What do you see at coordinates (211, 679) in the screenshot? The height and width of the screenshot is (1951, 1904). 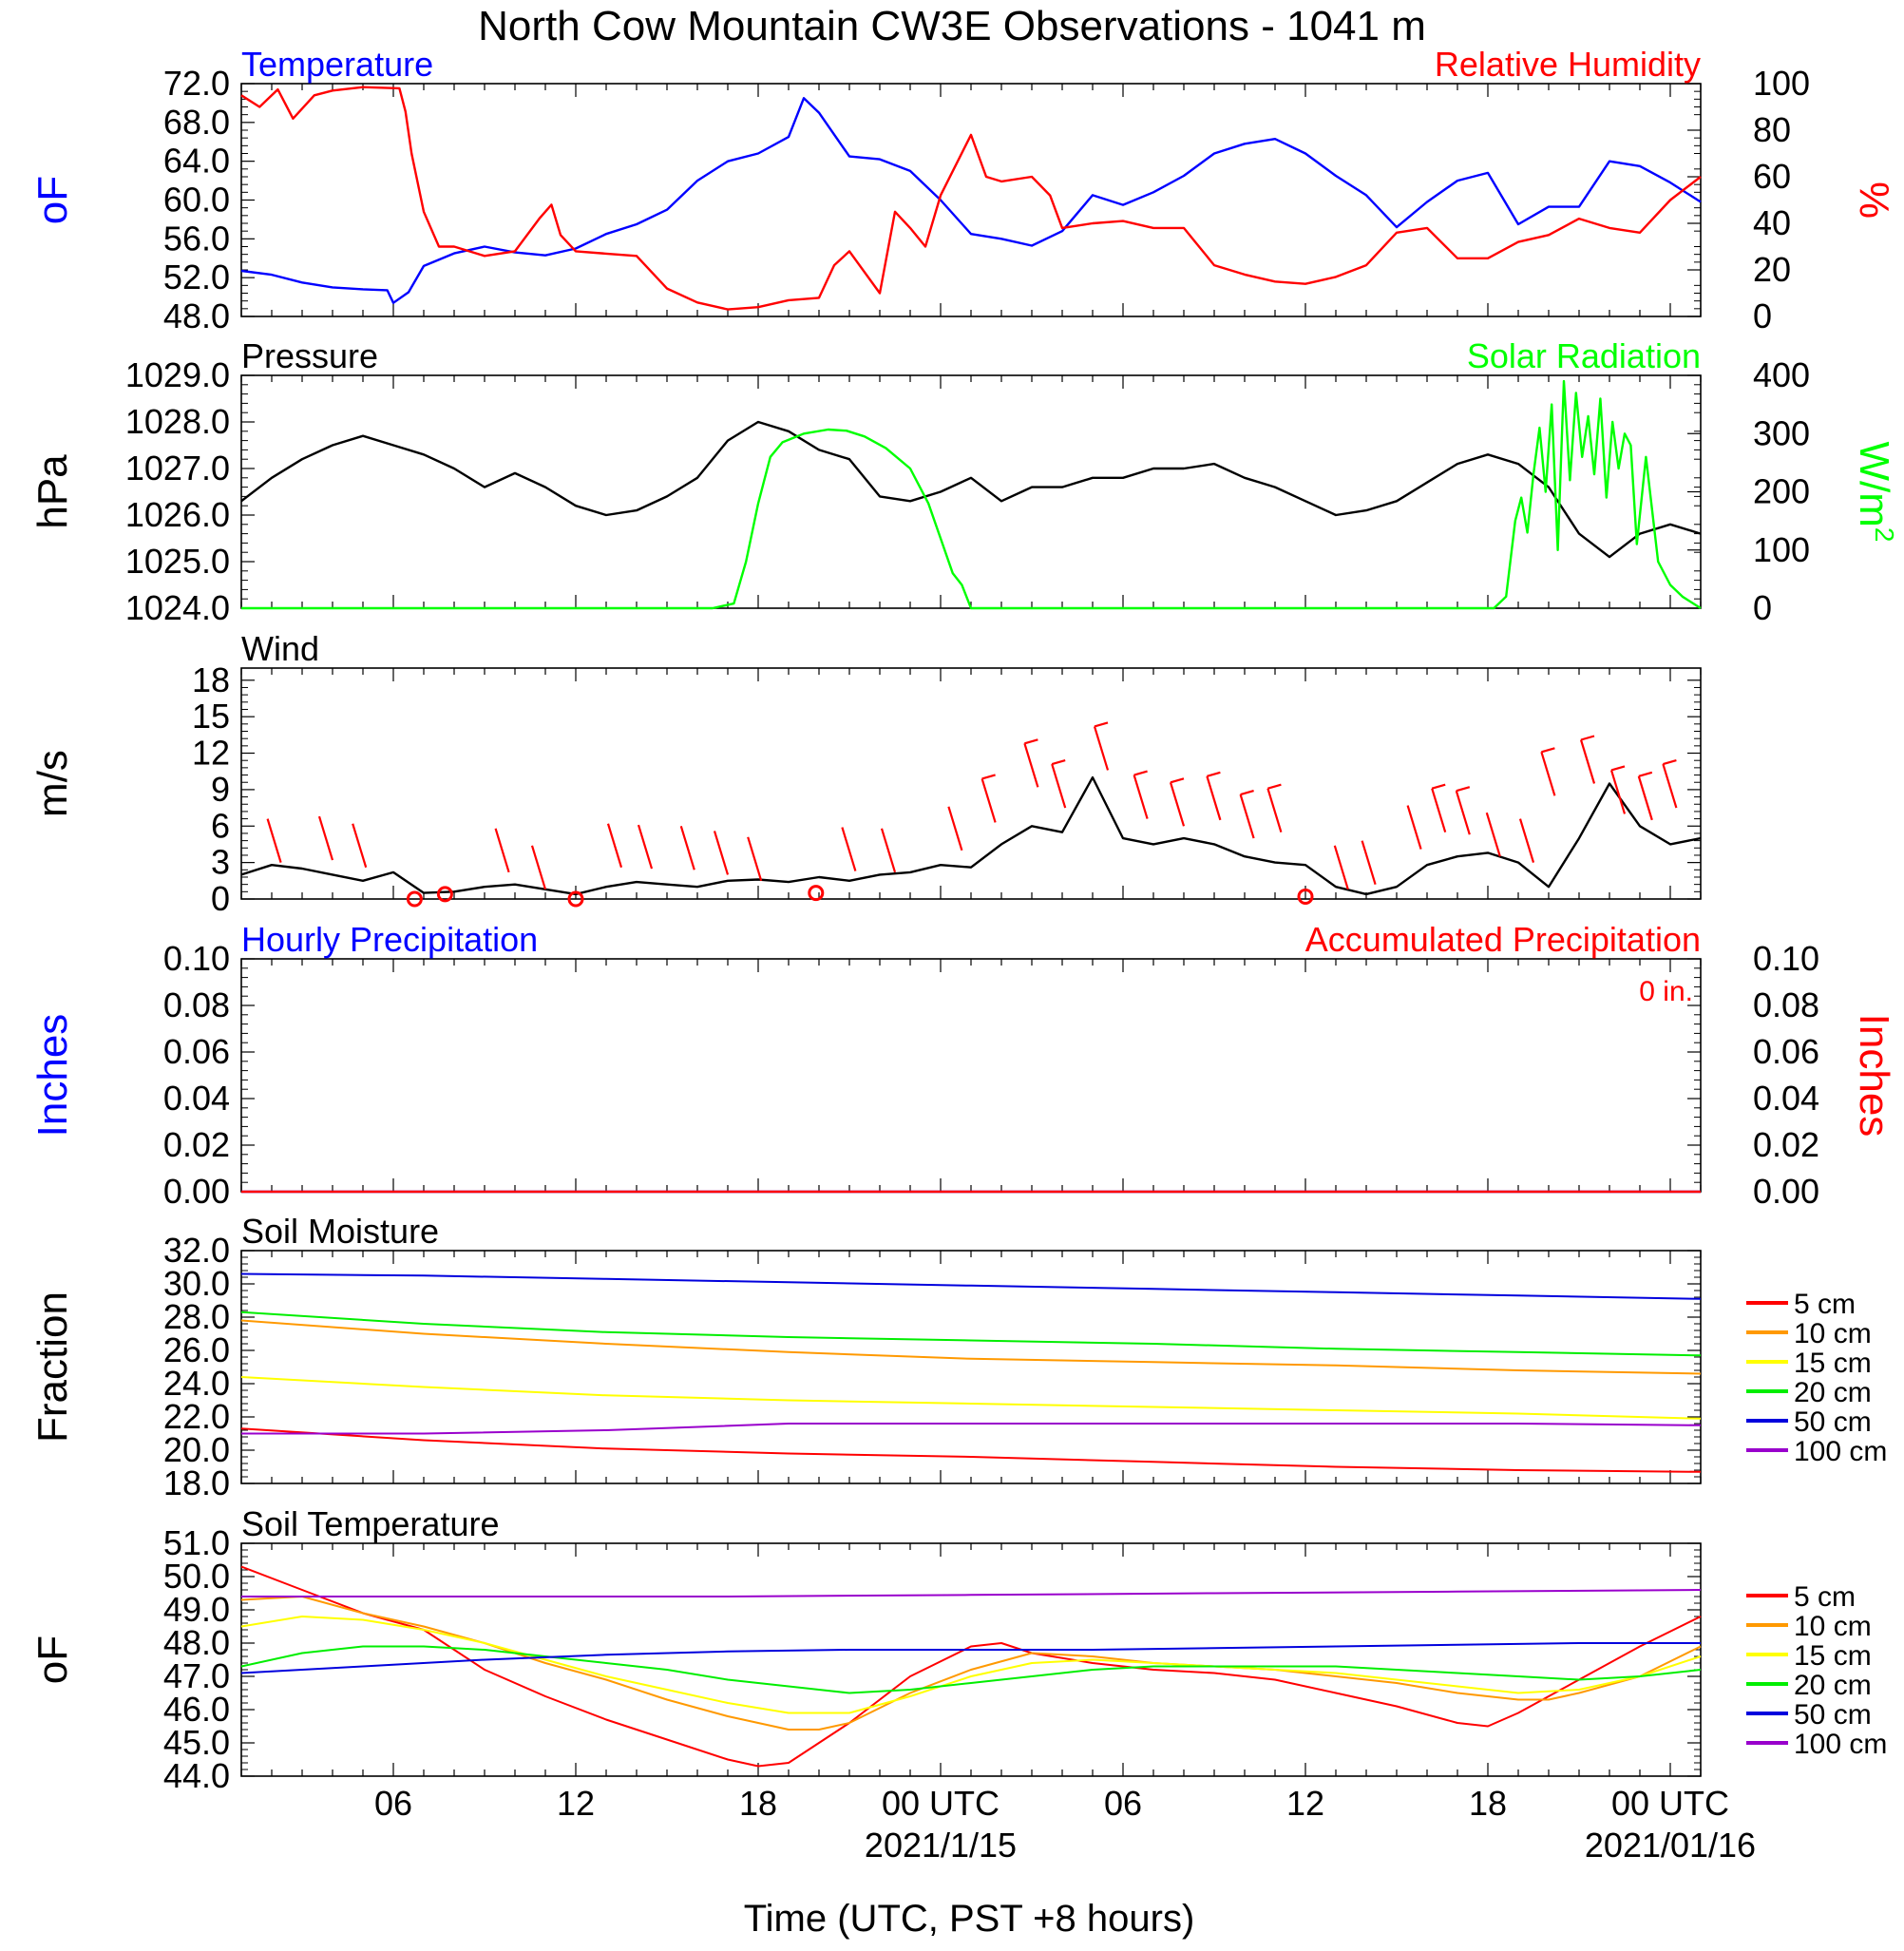 I see `y-tick-label: 18` at bounding box center [211, 679].